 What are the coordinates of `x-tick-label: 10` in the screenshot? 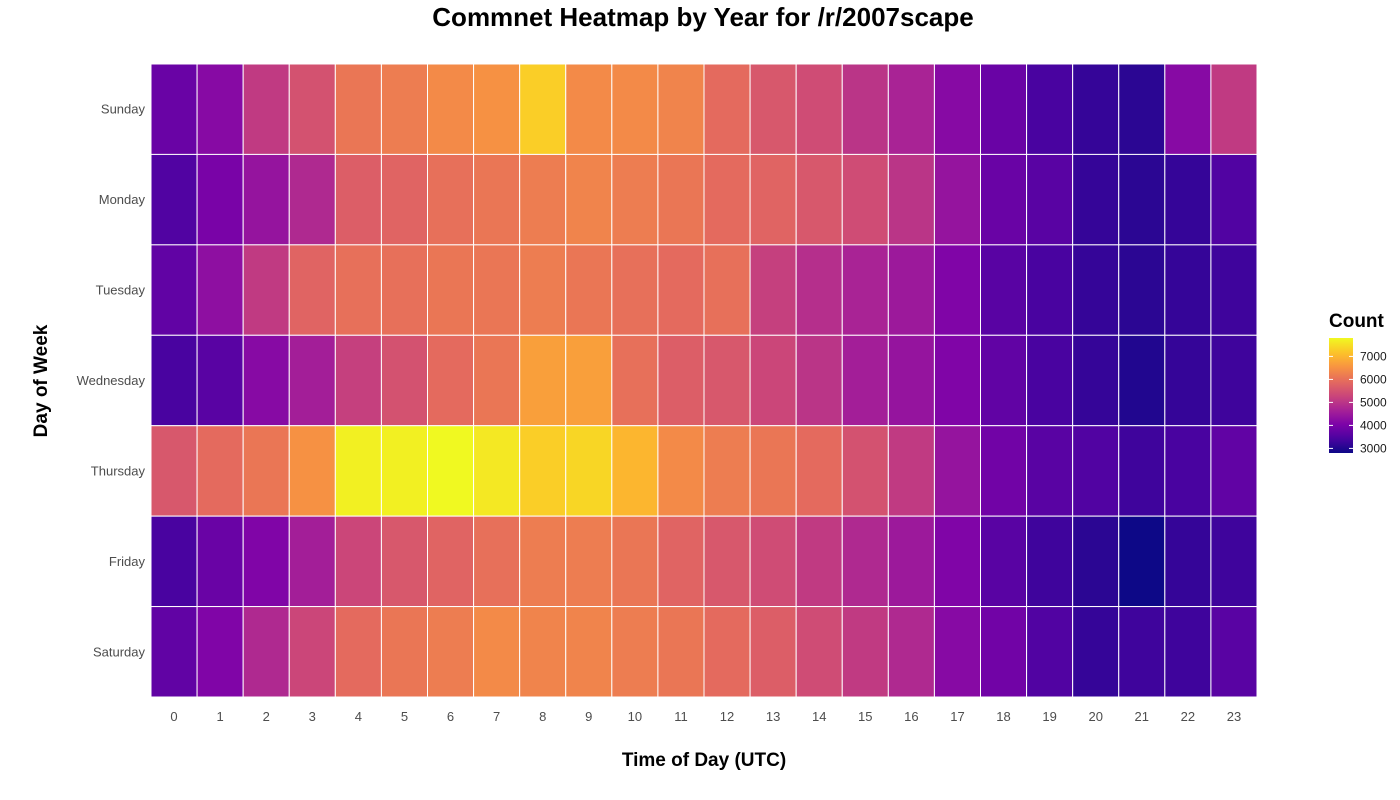 It's located at (635, 716).